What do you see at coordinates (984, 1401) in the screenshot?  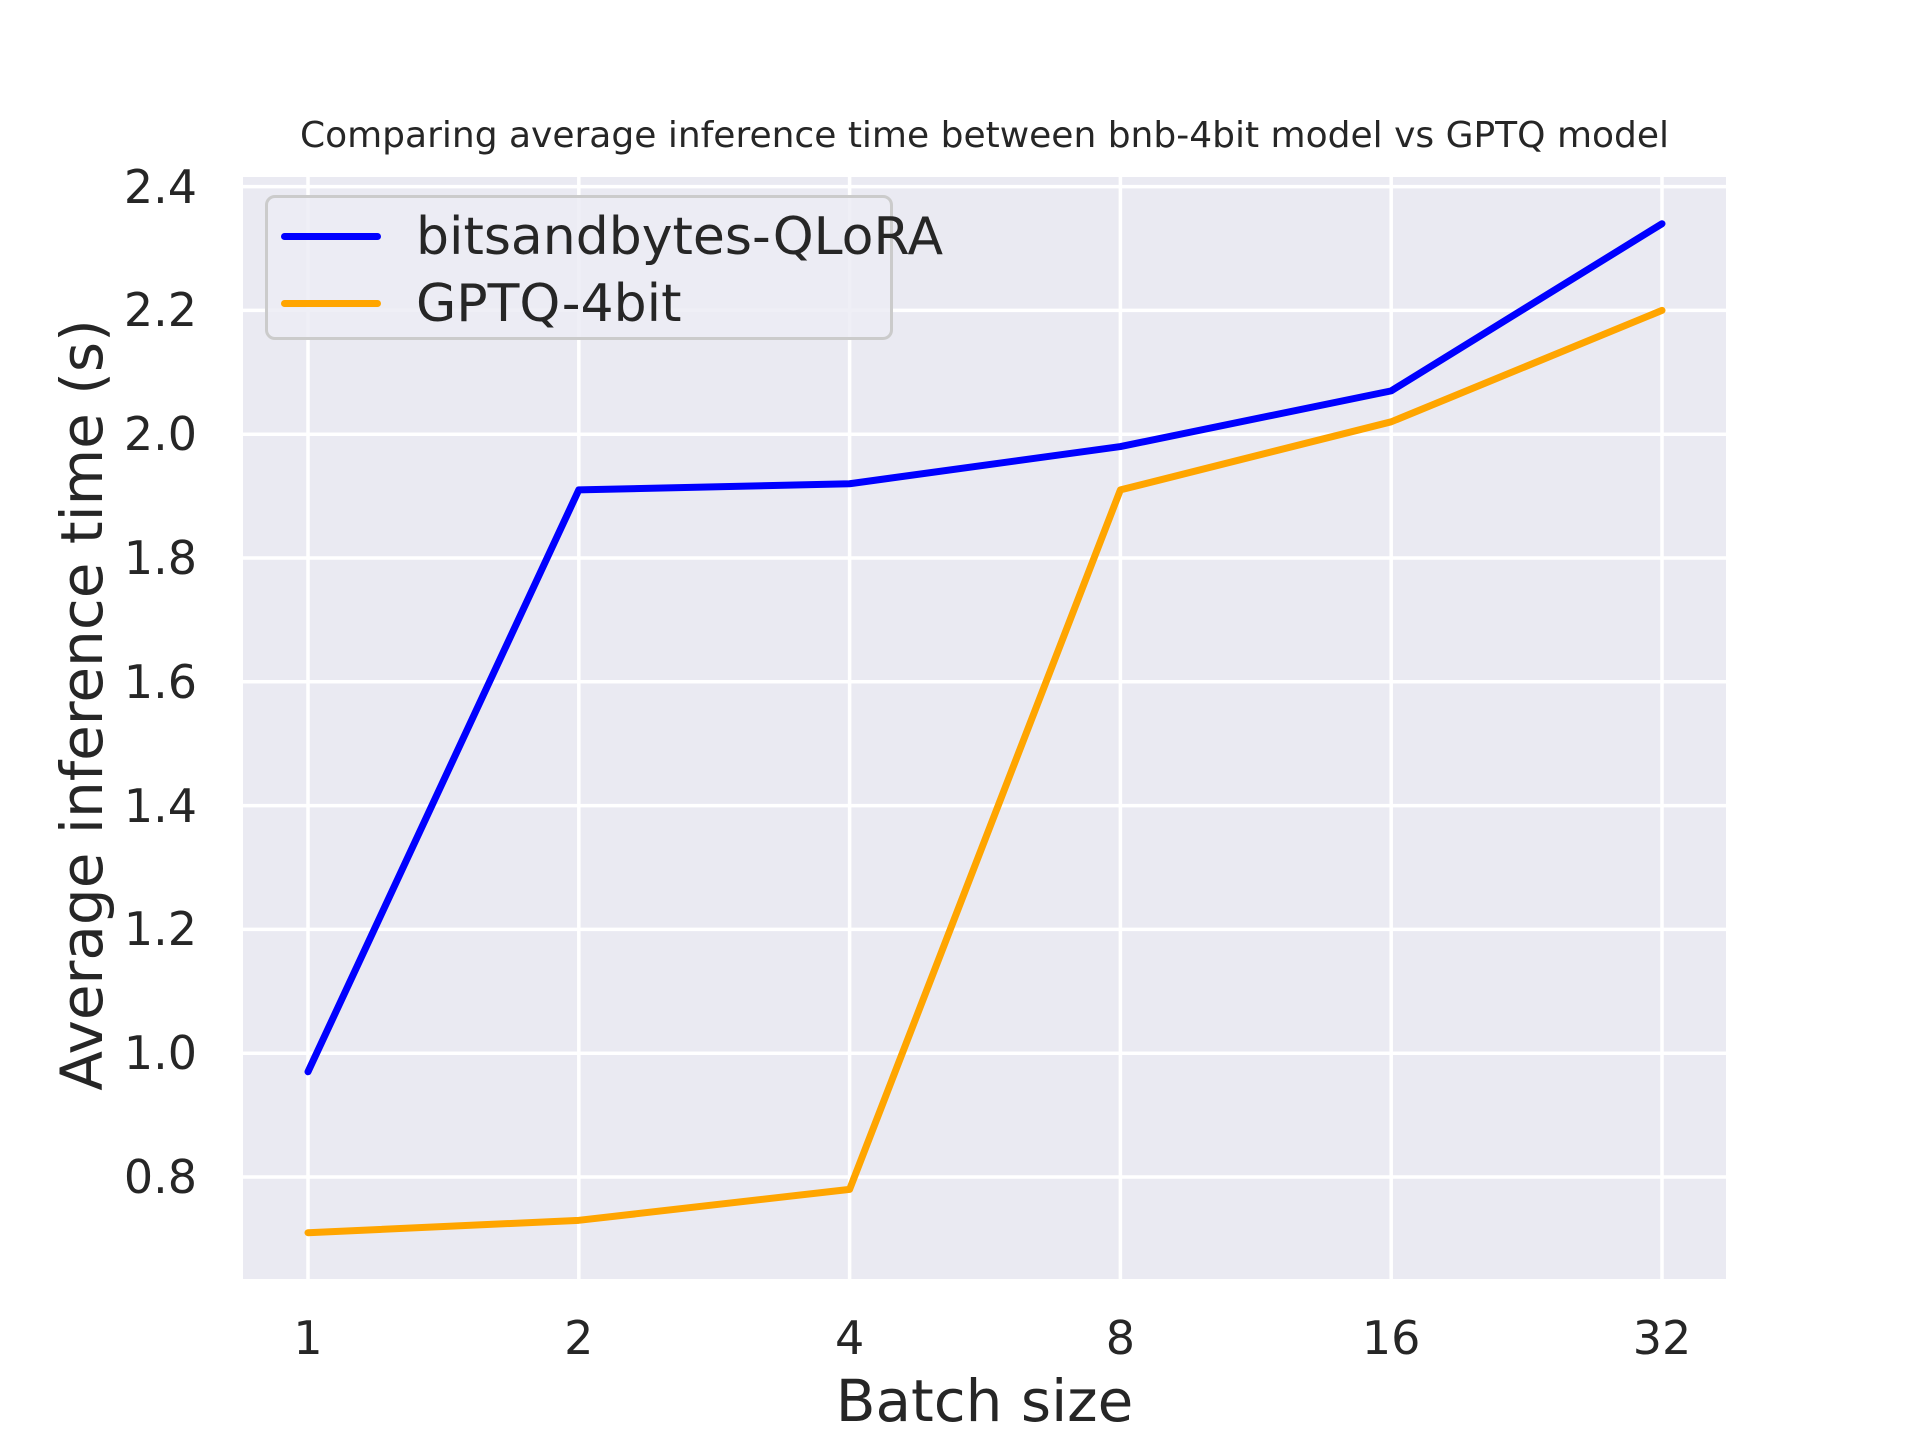 I see `x-axis-label: Batch size` at bounding box center [984, 1401].